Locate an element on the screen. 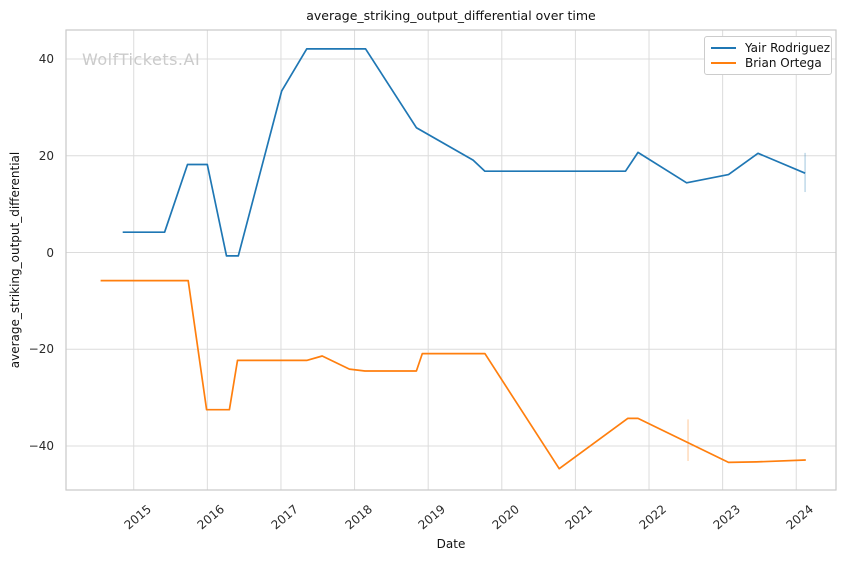 This screenshot has height=561, width=850. legend-item-brian-ortega: Brian Ortega is located at coordinates (768, 63).